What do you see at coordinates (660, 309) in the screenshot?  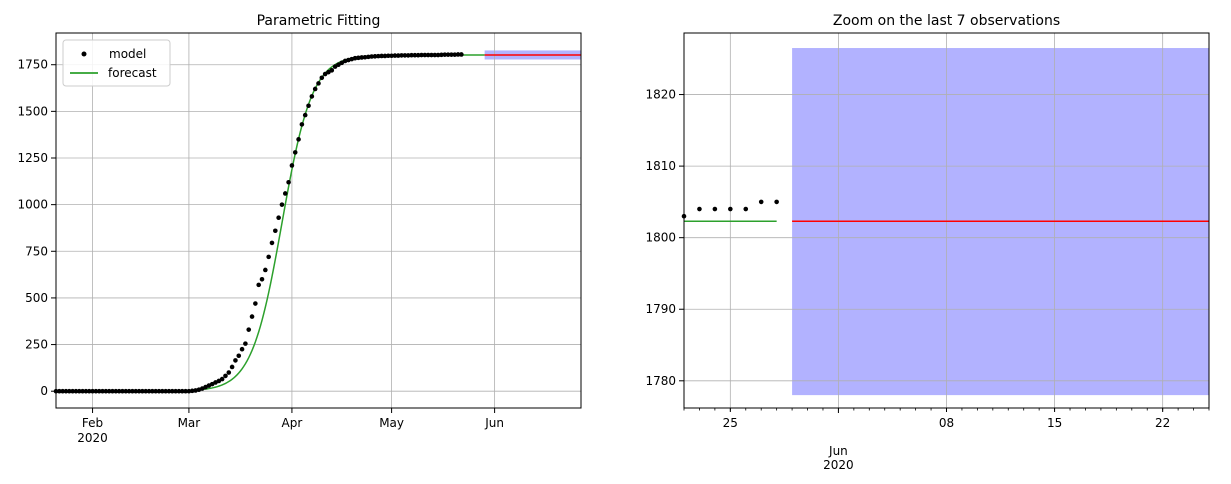 I see `y-tick-label: 1790` at bounding box center [660, 309].